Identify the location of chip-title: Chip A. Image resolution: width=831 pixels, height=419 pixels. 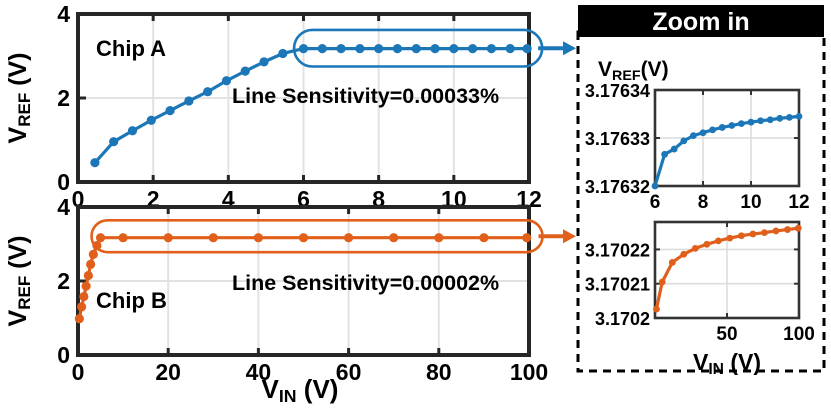
(131, 48).